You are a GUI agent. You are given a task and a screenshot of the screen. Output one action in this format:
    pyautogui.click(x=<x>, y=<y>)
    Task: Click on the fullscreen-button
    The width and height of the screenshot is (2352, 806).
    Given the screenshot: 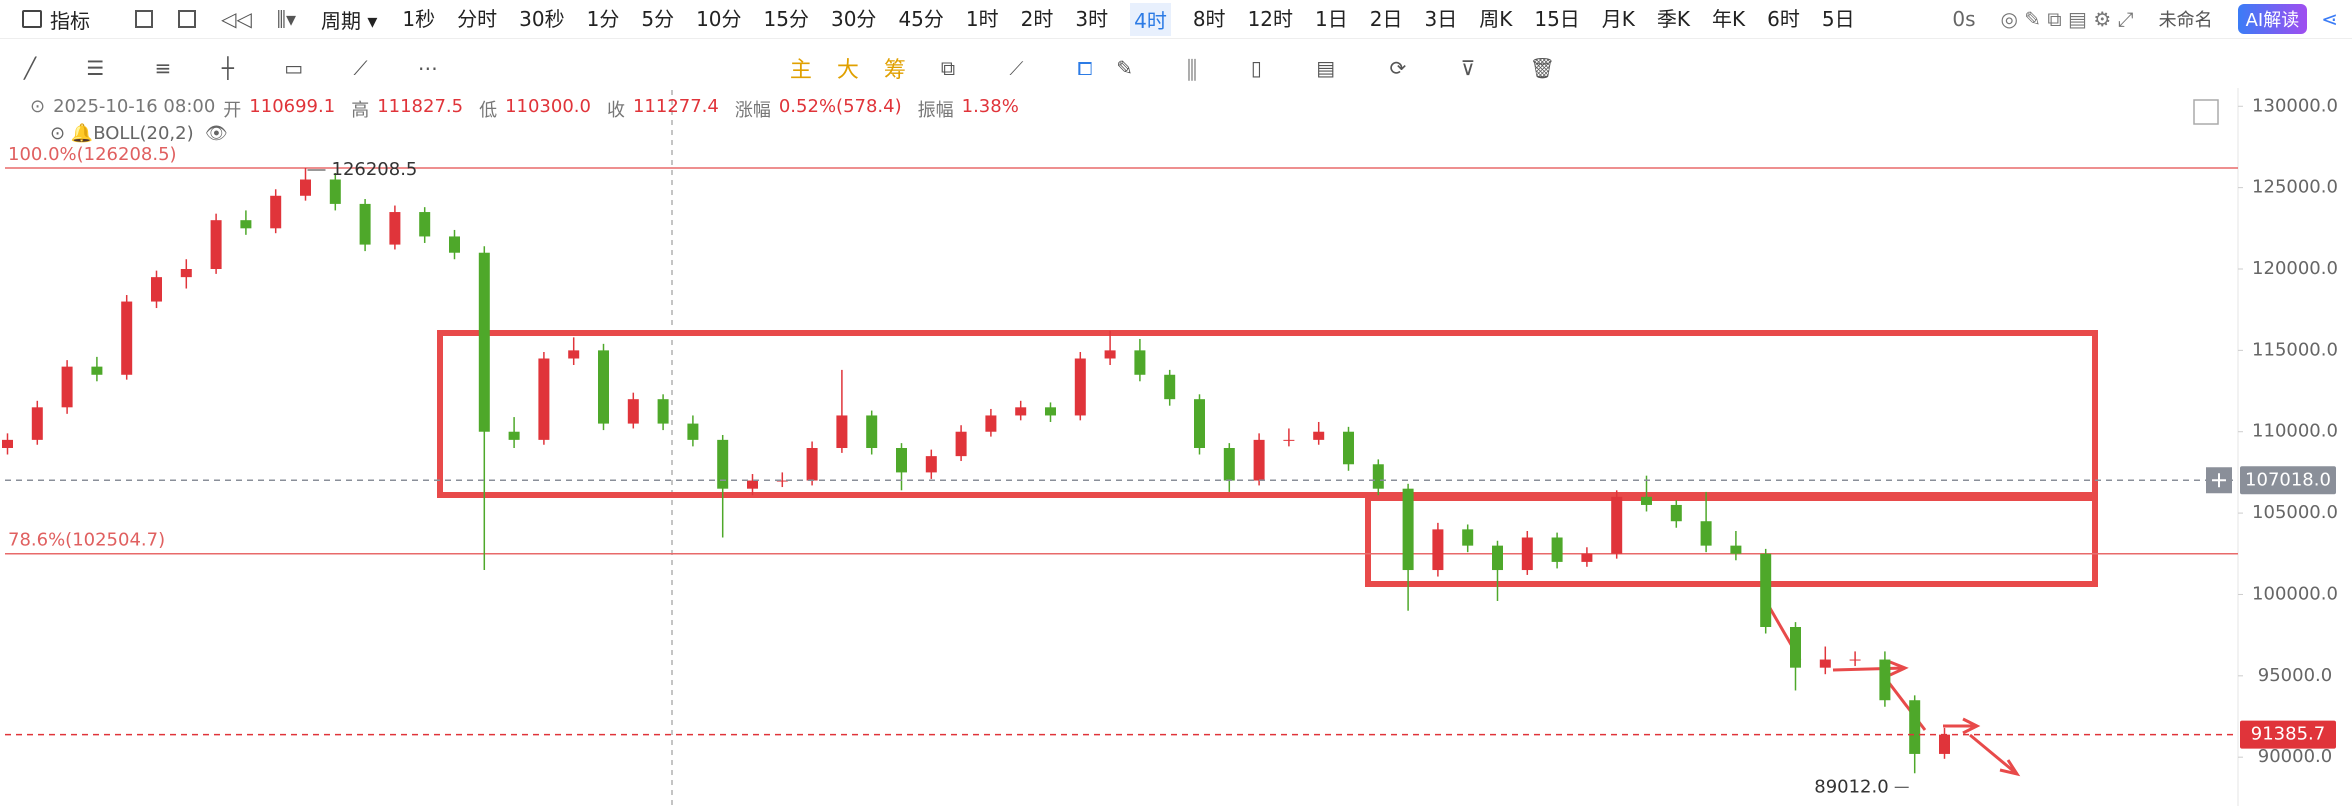 What is the action you would take?
    pyautogui.click(x=2206, y=112)
    